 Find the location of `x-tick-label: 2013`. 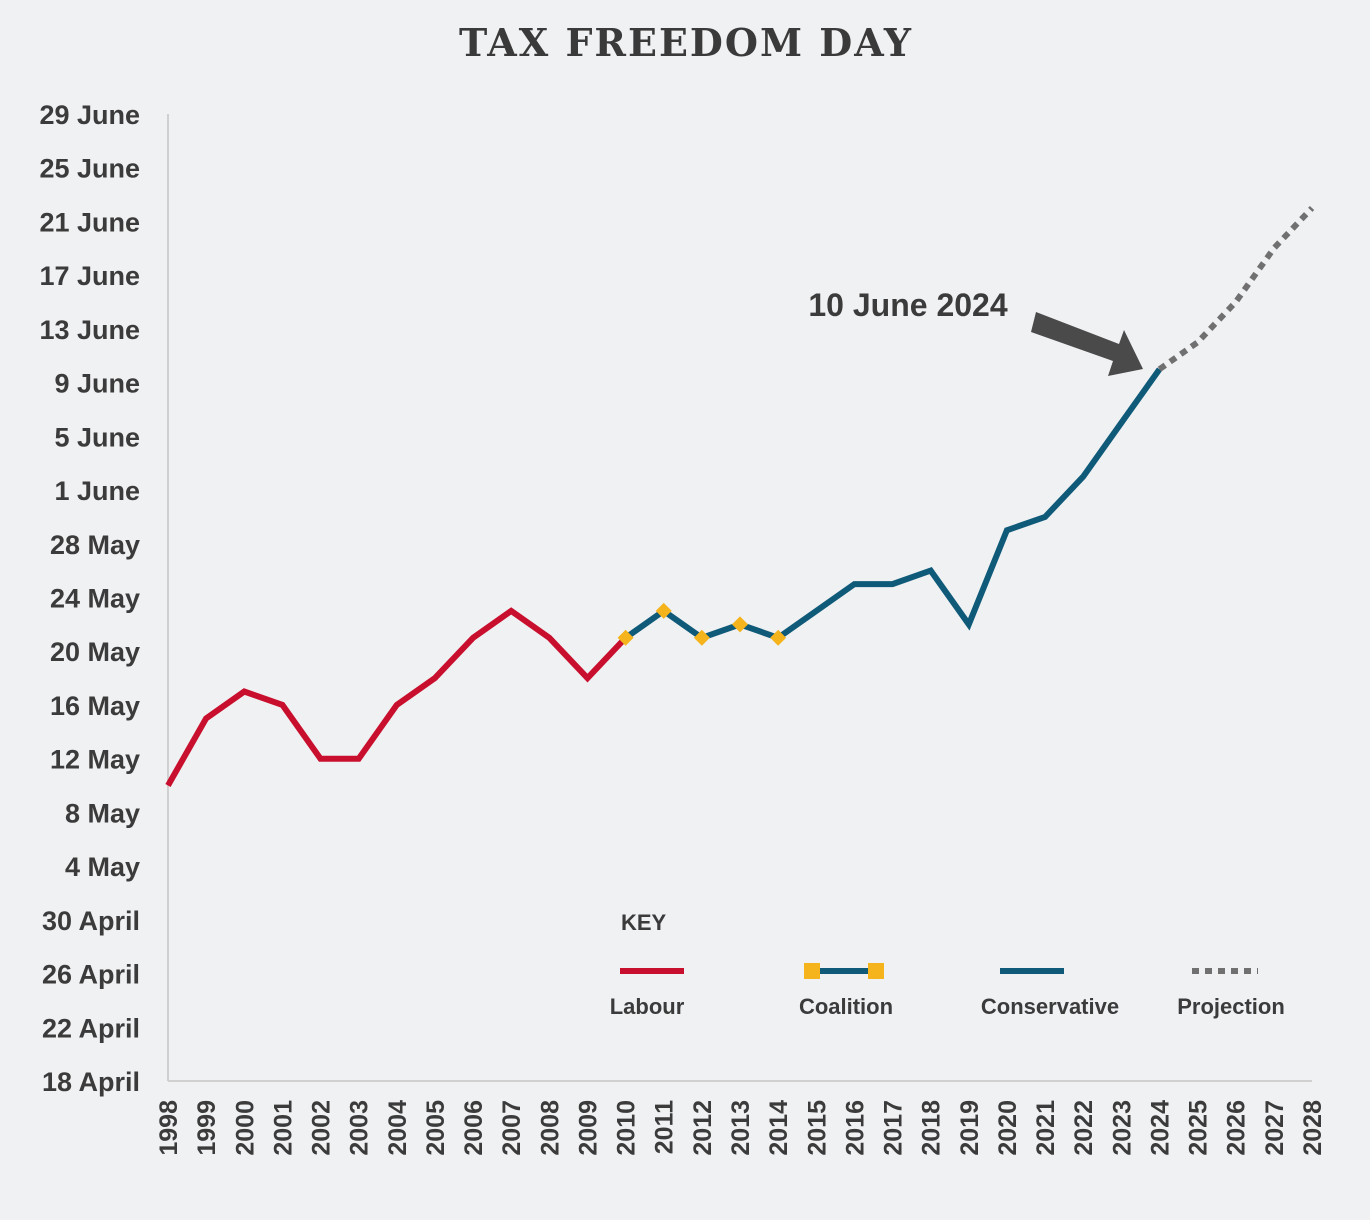

x-tick-label: 2013 is located at coordinates (741, 1128).